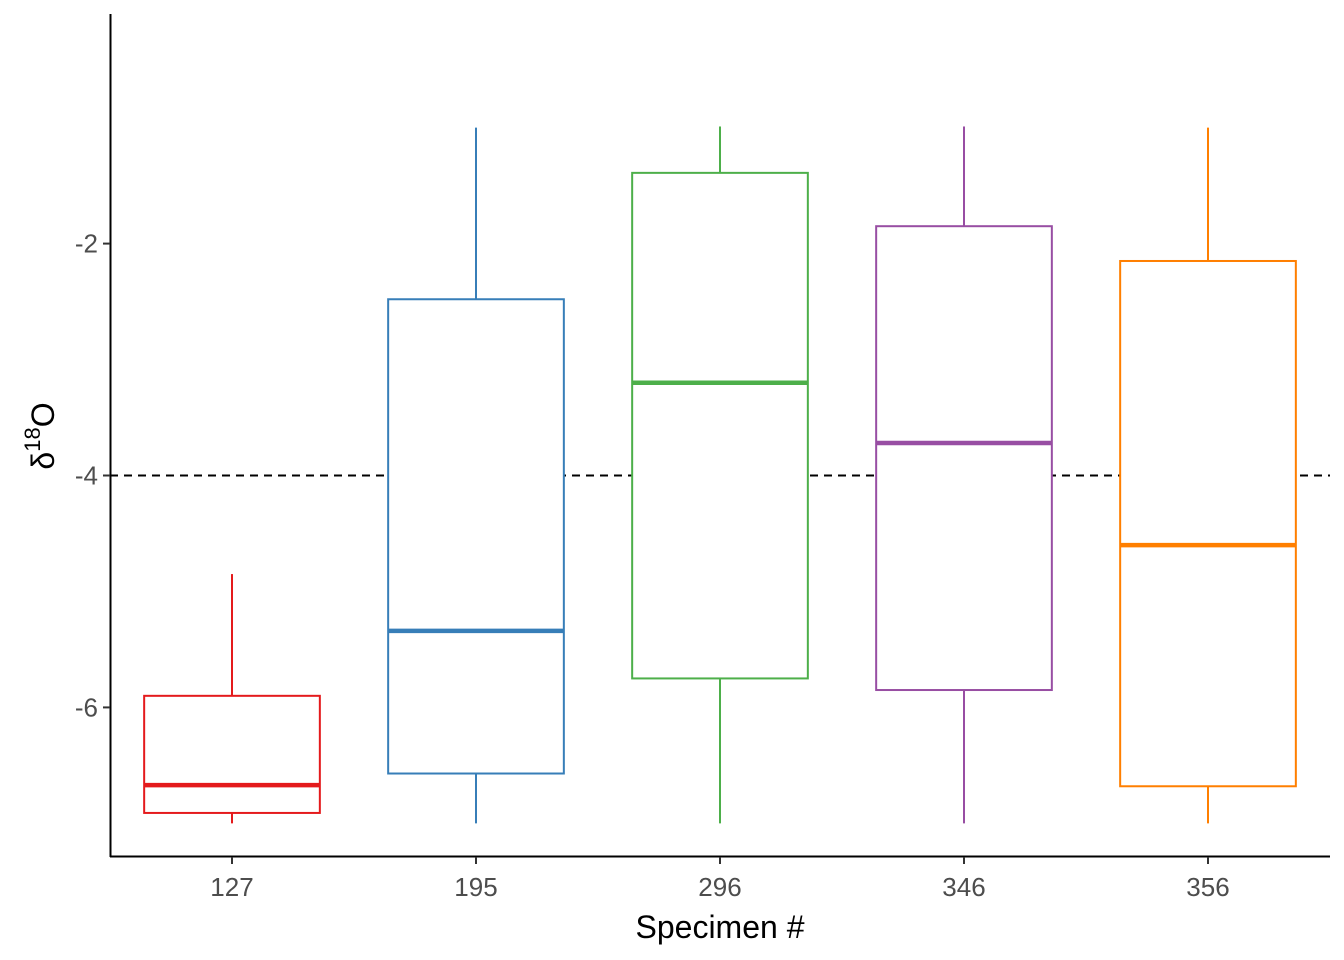  Describe the element at coordinates (43, 461) in the screenshot. I see `y-axis-title-delta: δ` at that location.